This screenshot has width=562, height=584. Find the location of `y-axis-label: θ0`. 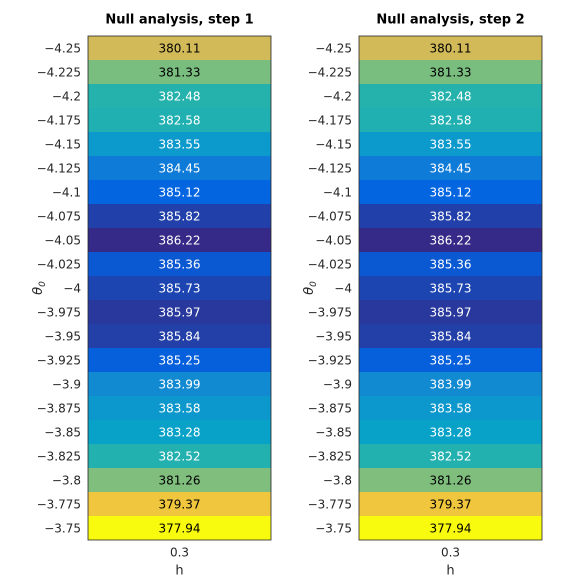

y-axis-label: θ0 is located at coordinates (39, 288).